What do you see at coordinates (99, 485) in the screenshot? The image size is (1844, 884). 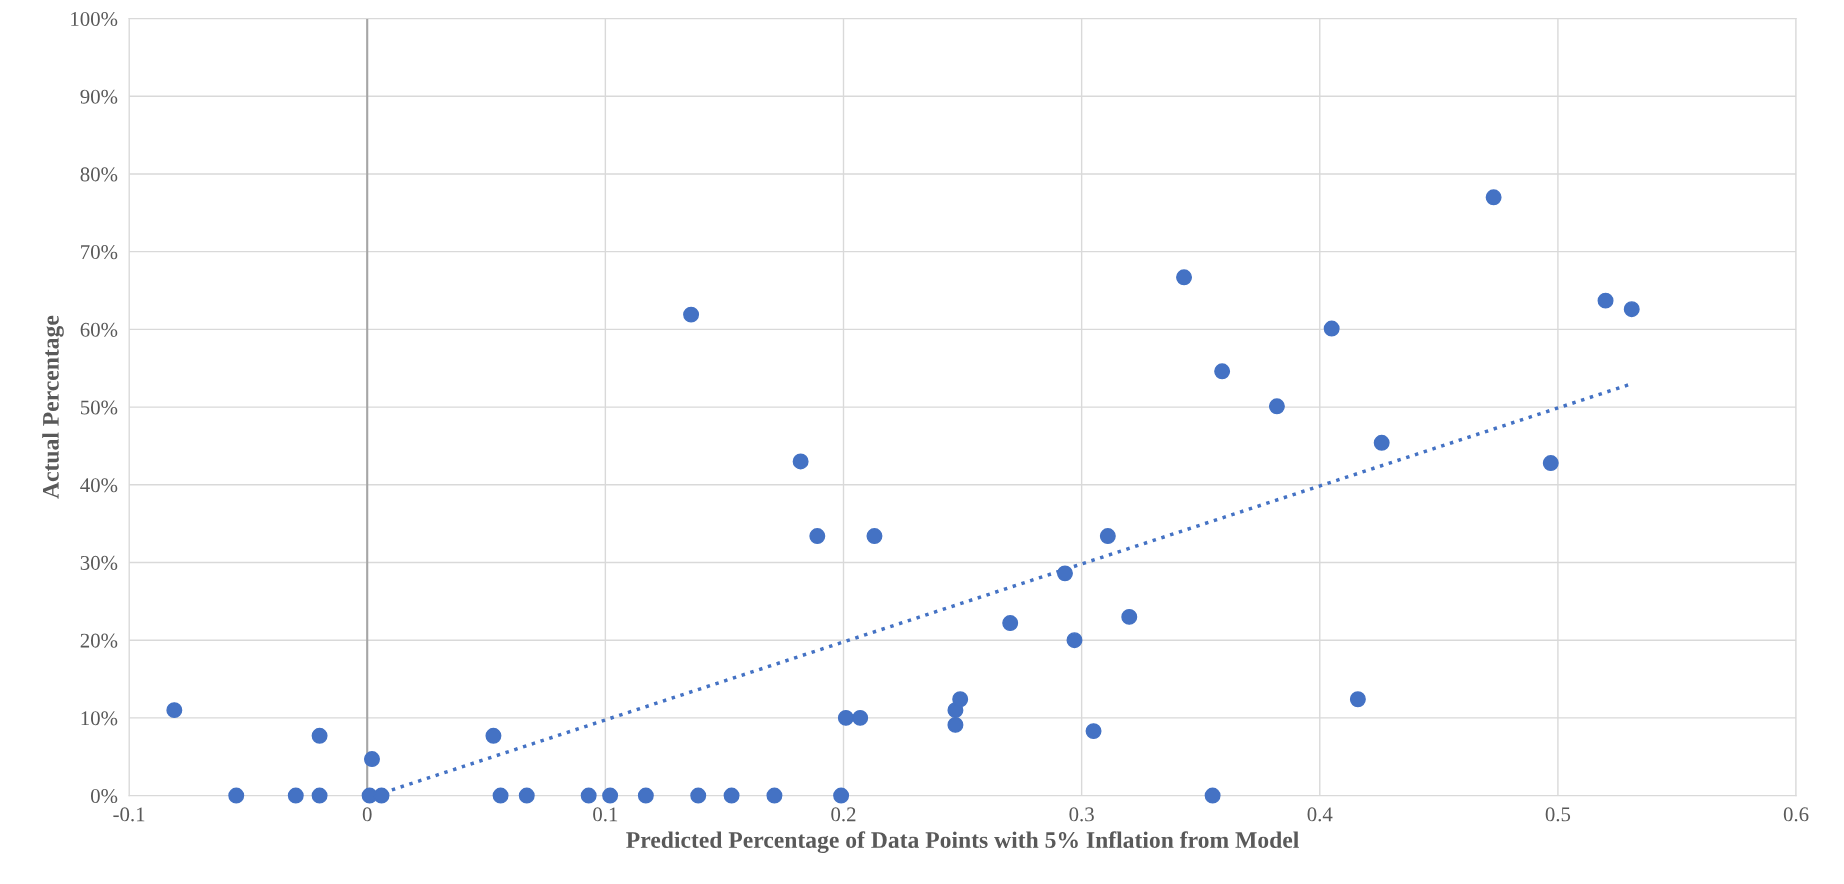 I see `y-tick-label: 40%` at bounding box center [99, 485].